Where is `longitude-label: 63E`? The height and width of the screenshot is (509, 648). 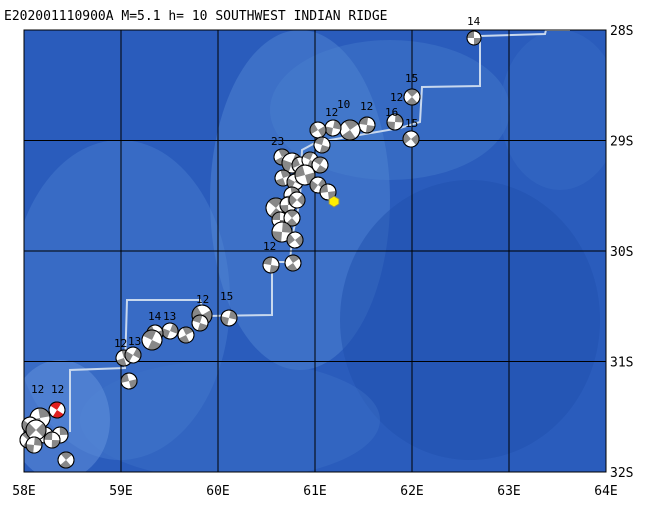 longitude-label: 63E is located at coordinates (508, 491).